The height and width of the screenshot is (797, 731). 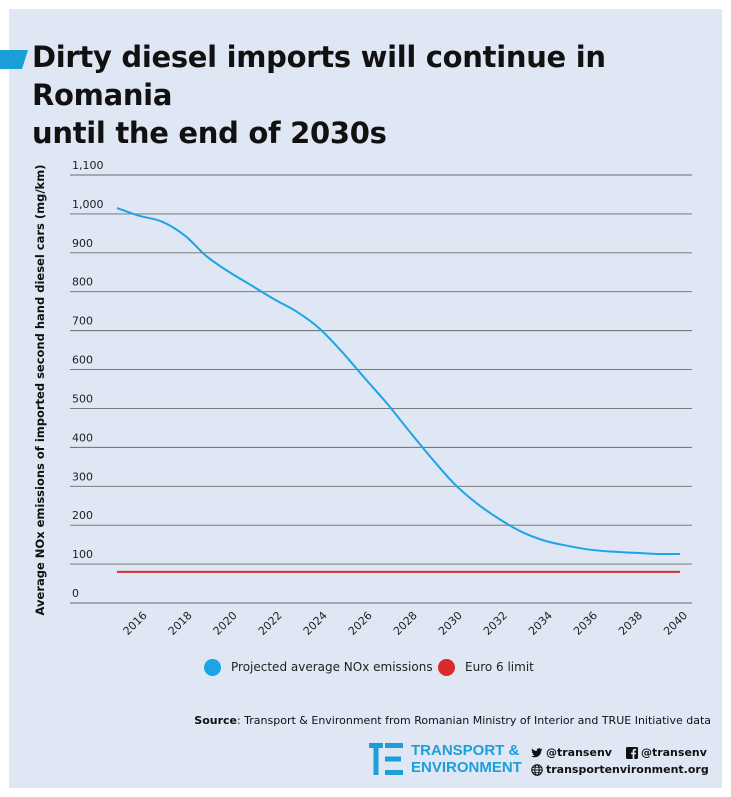 What do you see at coordinates (82, 321) in the screenshot?
I see `y-tick-label: 700` at bounding box center [82, 321].